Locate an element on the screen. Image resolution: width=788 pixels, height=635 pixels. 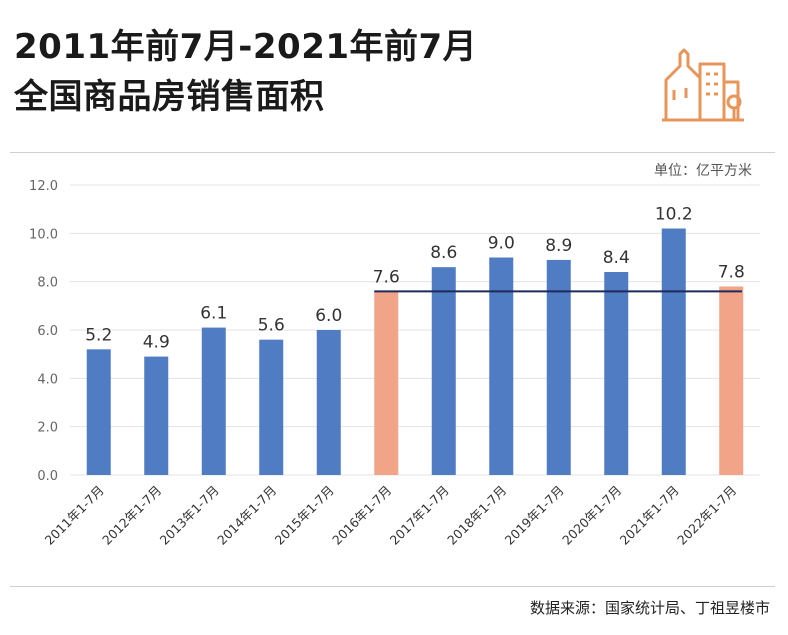
data-label: 9.0 is located at coordinates (501, 244).